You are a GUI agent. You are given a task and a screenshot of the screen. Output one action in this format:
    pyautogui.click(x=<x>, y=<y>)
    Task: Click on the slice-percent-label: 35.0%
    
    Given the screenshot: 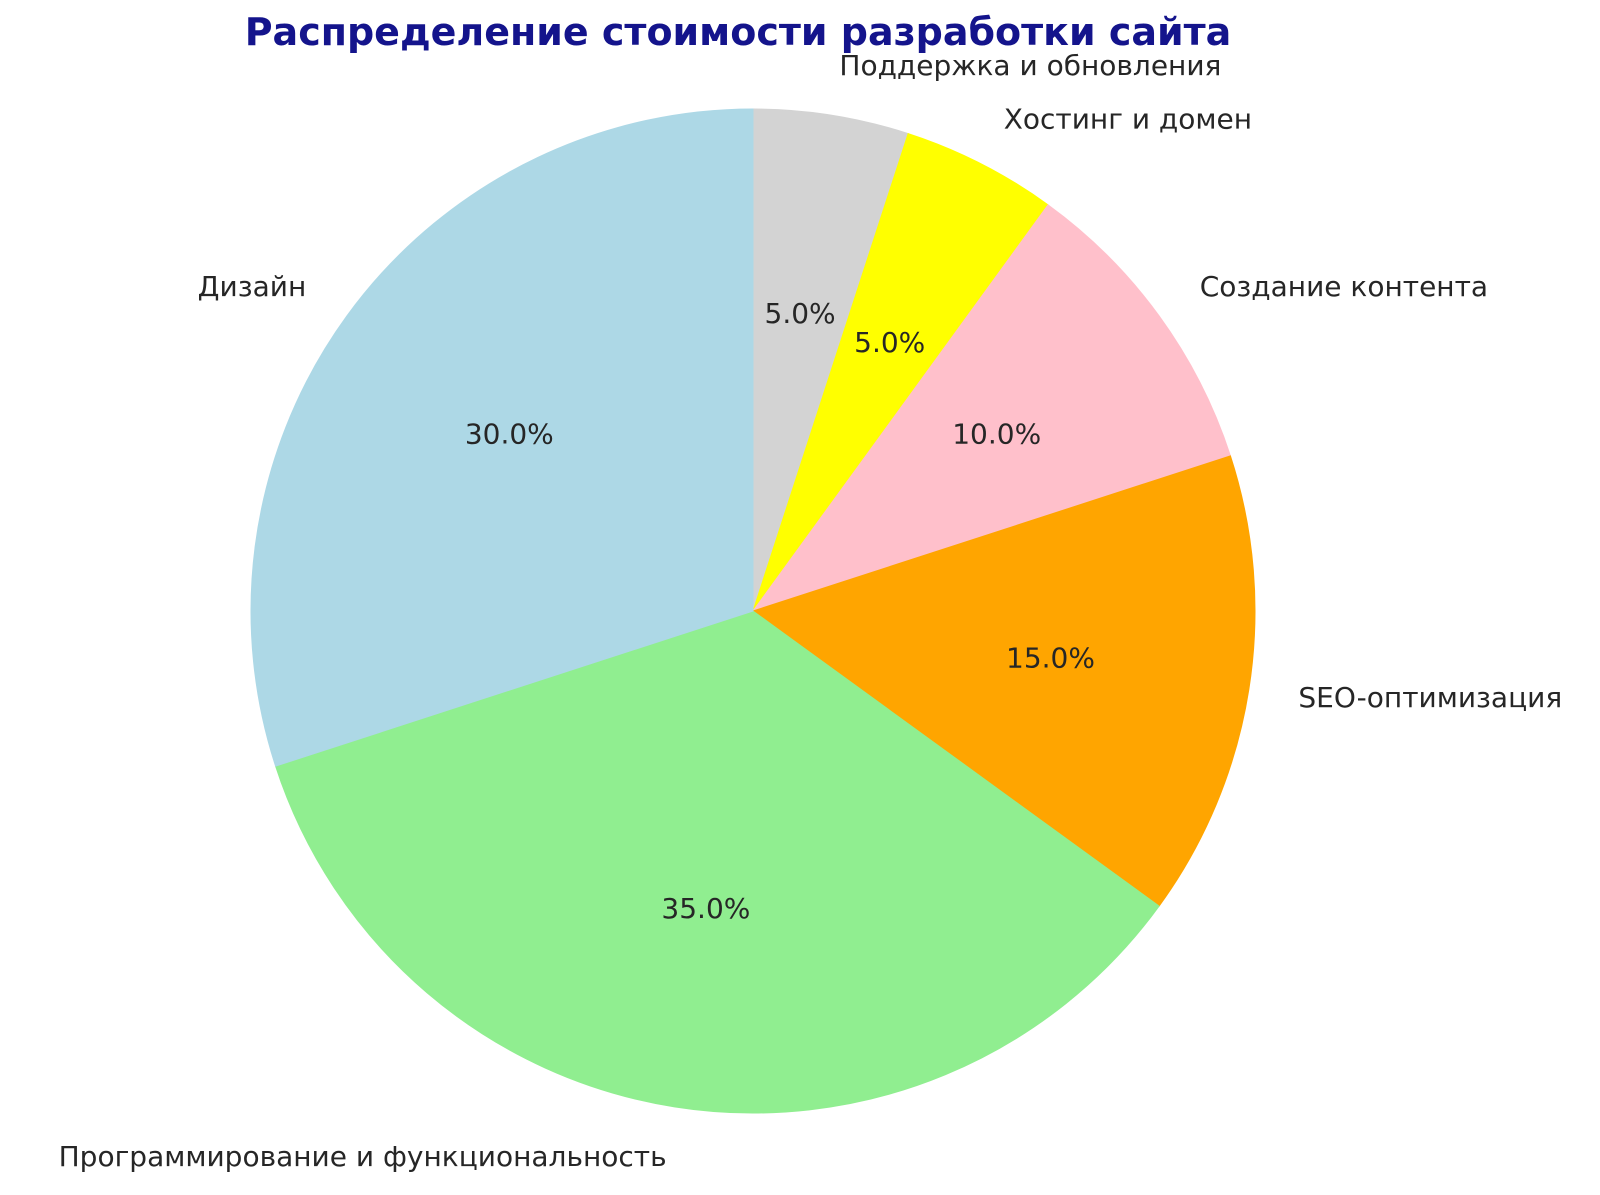 What is the action you would take?
    pyautogui.click(x=705, y=908)
    